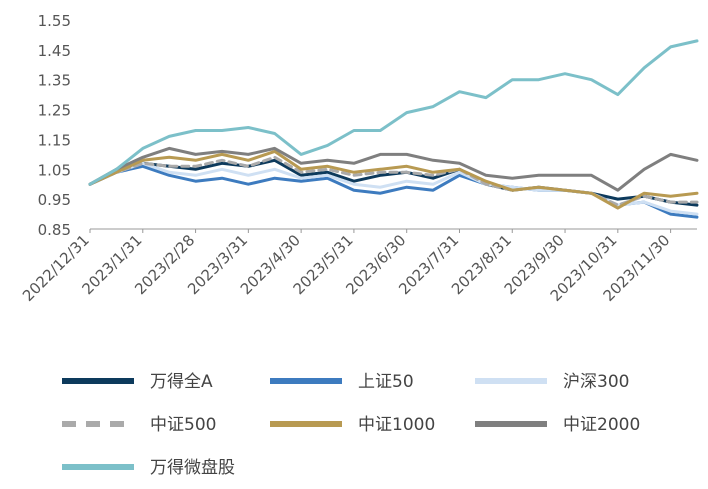 The width and height of the screenshot is (708, 489). I want to click on x-tick-label: 2022/12/31, so click(56, 268).